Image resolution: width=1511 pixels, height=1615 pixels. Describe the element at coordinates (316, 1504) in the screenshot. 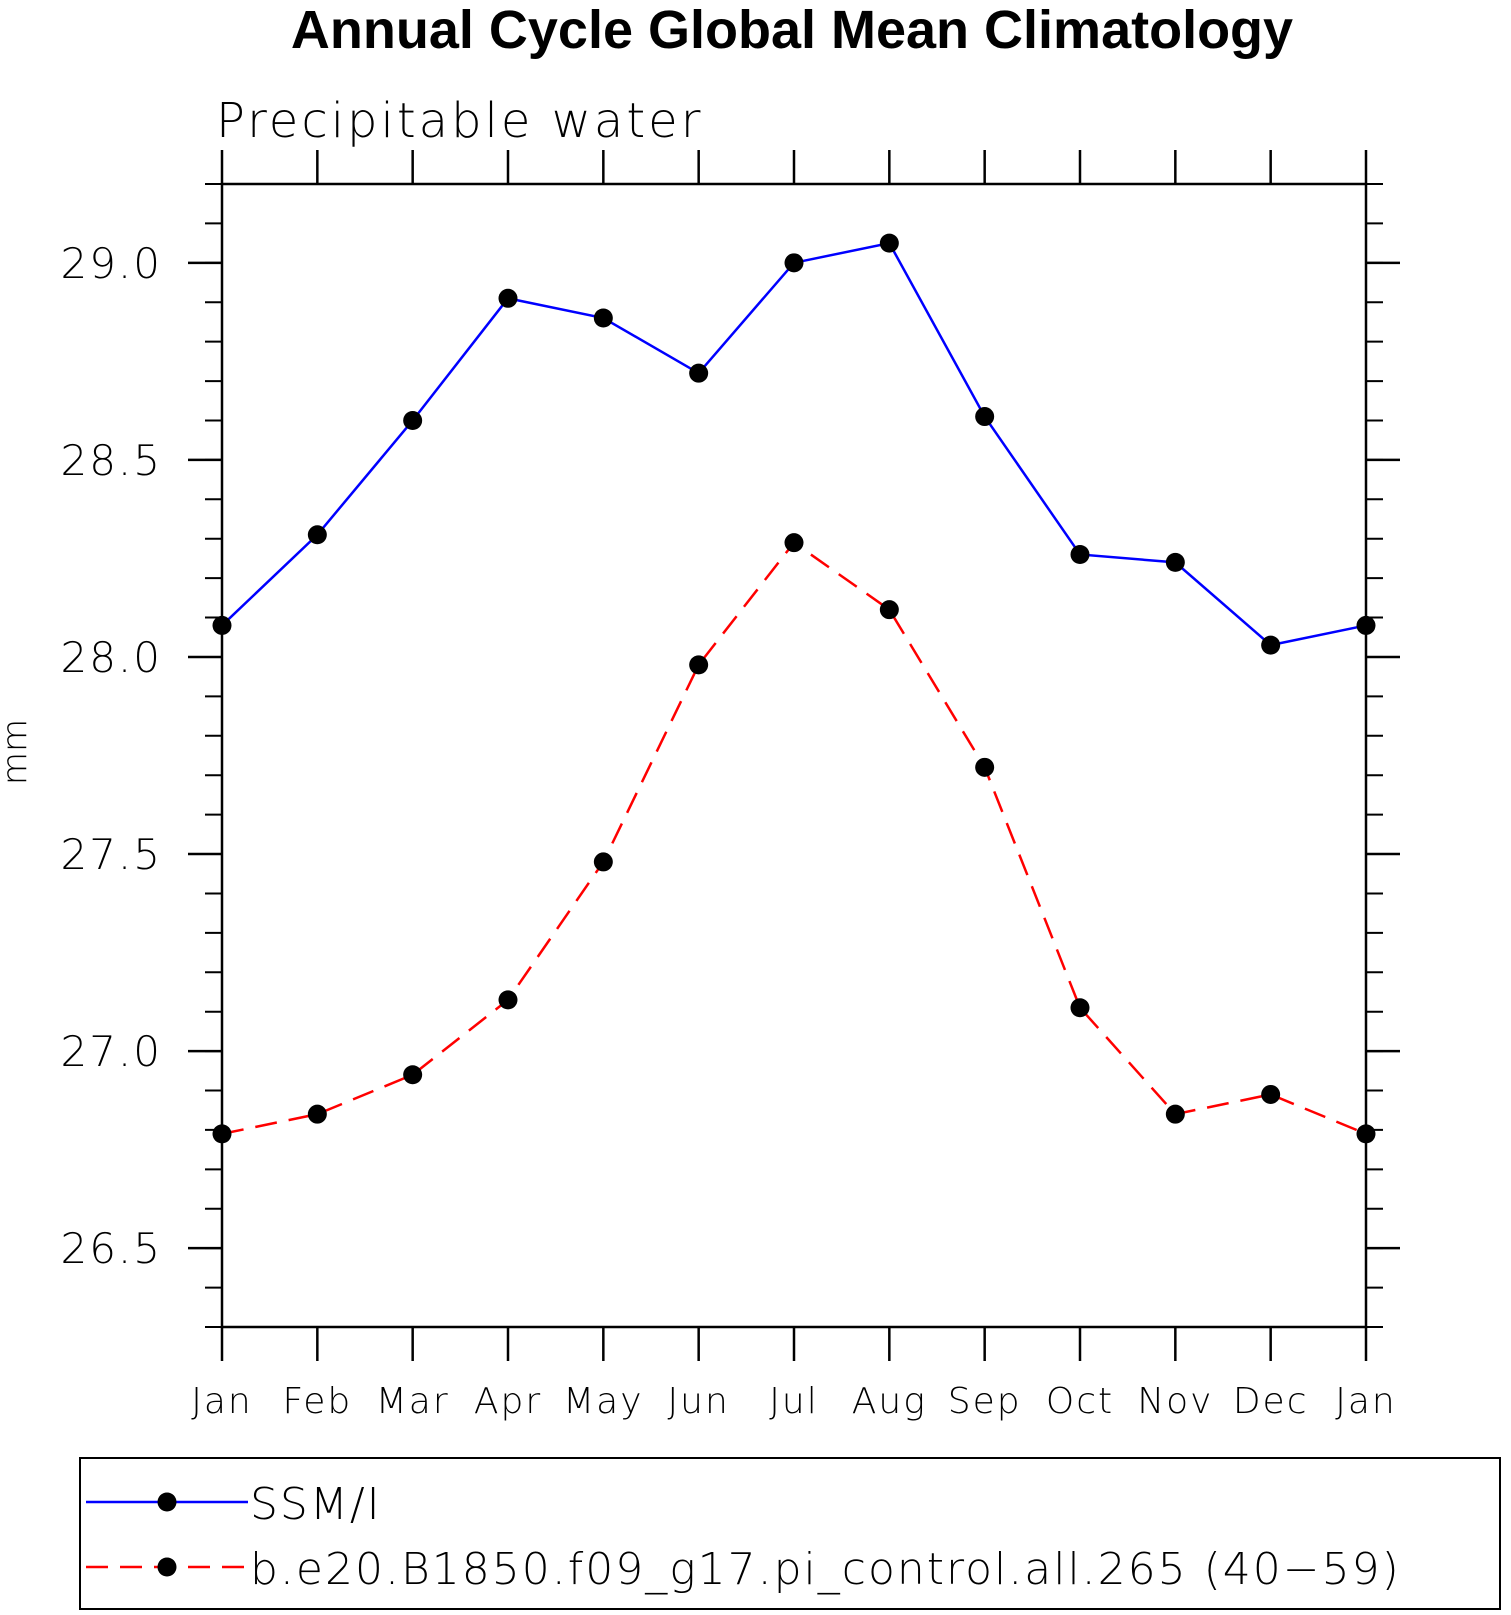

I see `legend-label: SSM/I` at that location.